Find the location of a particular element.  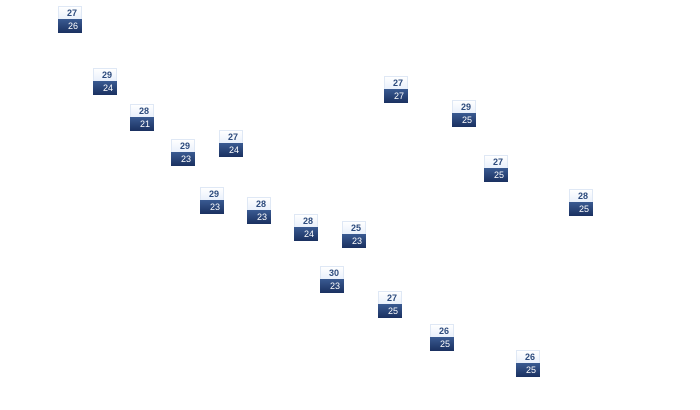

temperature-marker: 28 23 is located at coordinates (259, 210).